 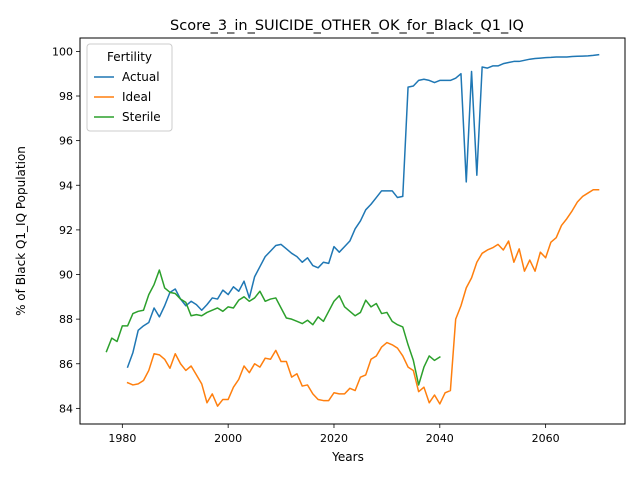 I want to click on legend-box, so click(x=129, y=87).